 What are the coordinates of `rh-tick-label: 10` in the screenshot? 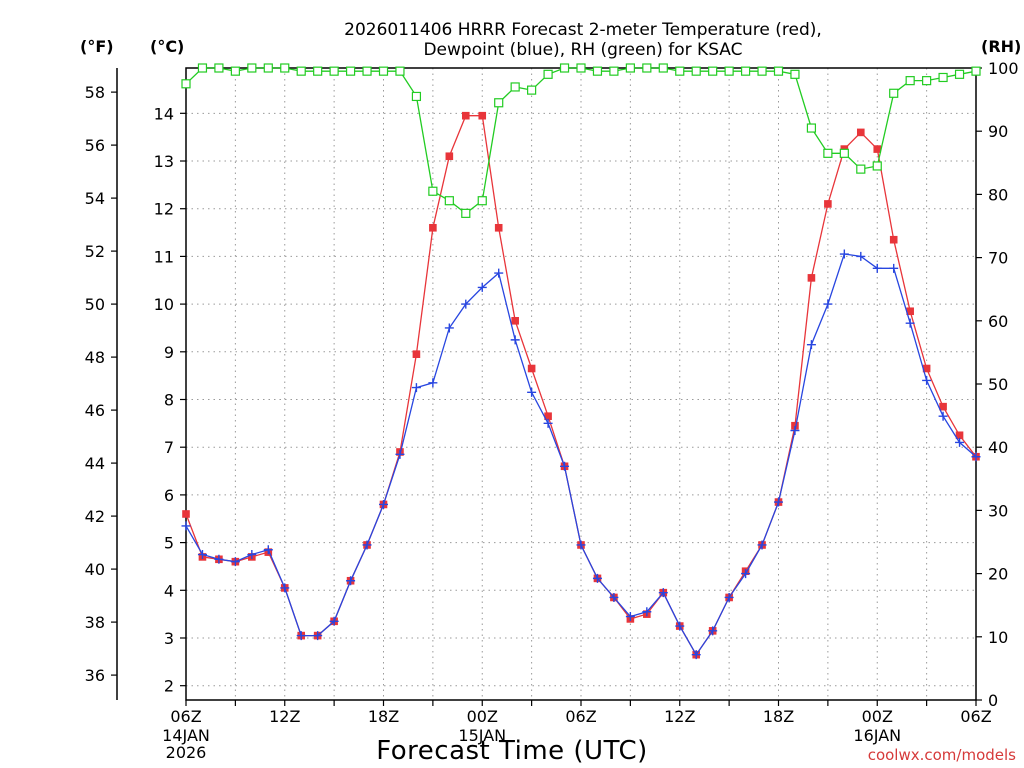 It's located at (998, 637).